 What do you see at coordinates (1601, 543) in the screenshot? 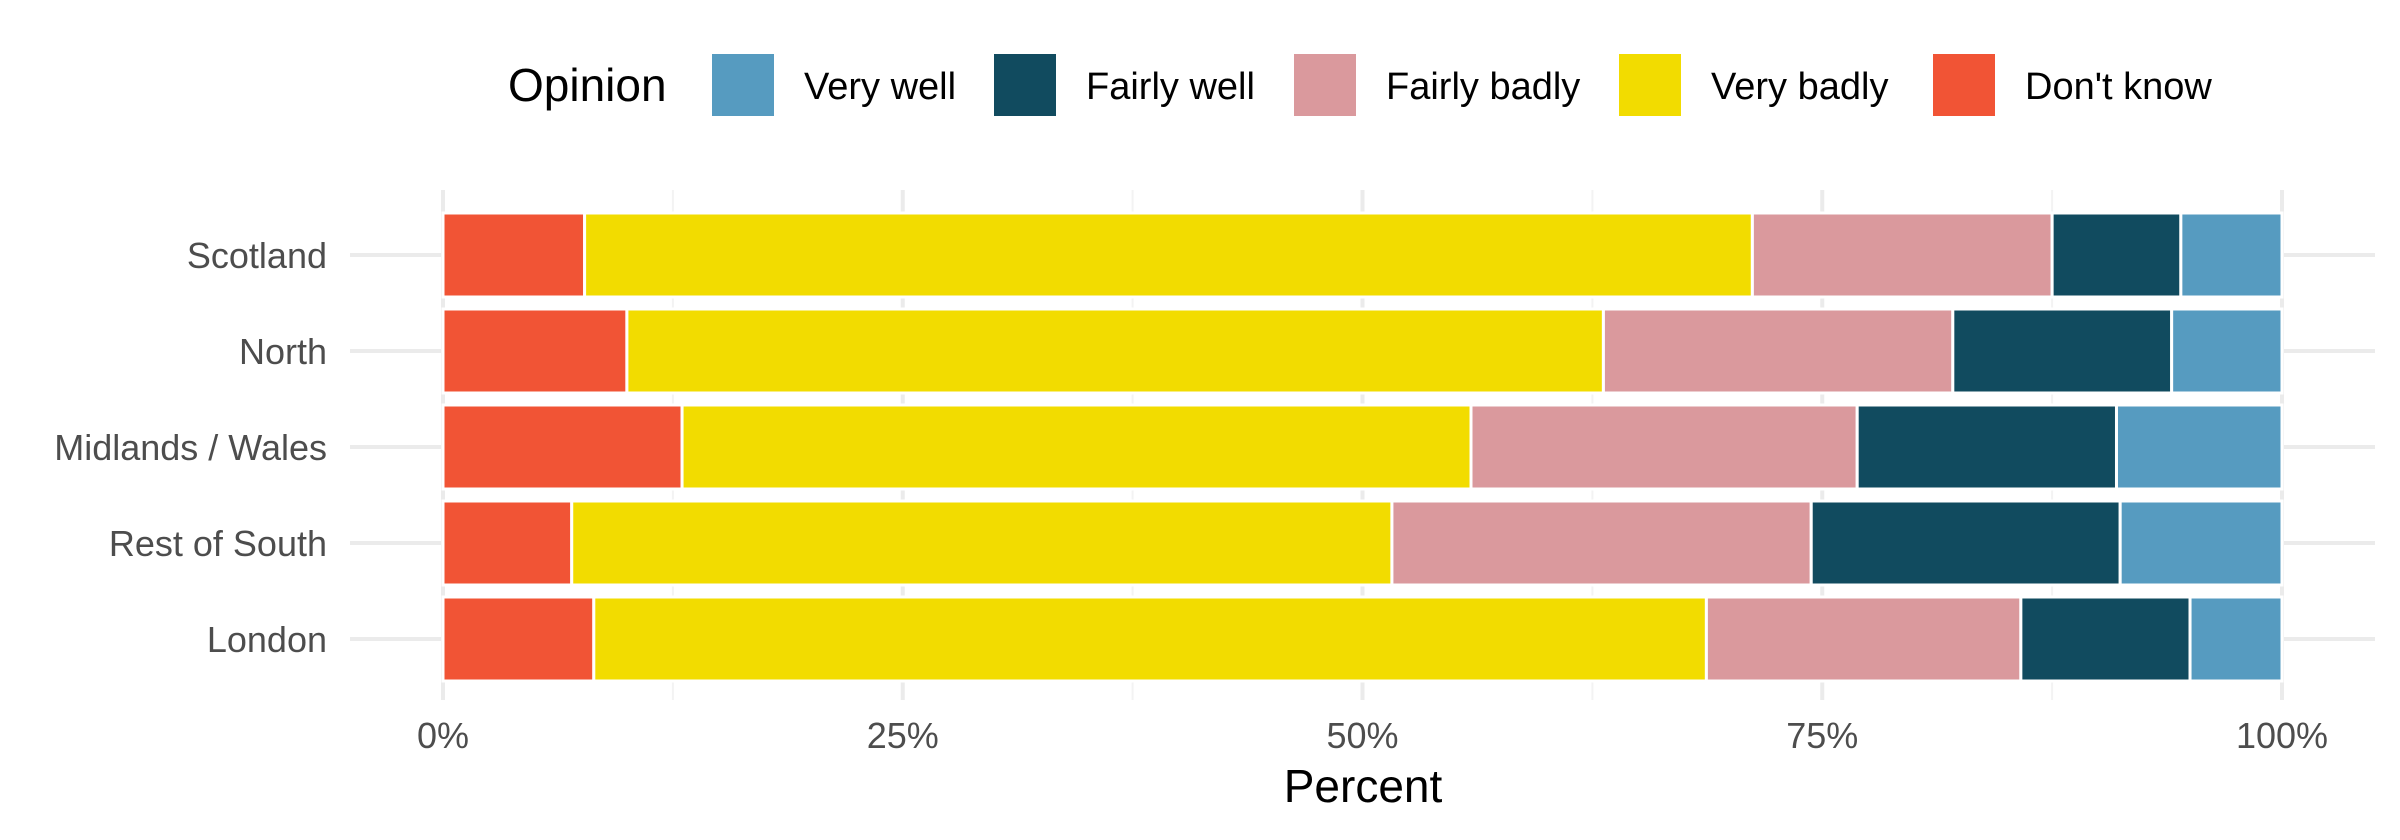
I see `bar-rest-of-south-fairly-badly` at bounding box center [1601, 543].